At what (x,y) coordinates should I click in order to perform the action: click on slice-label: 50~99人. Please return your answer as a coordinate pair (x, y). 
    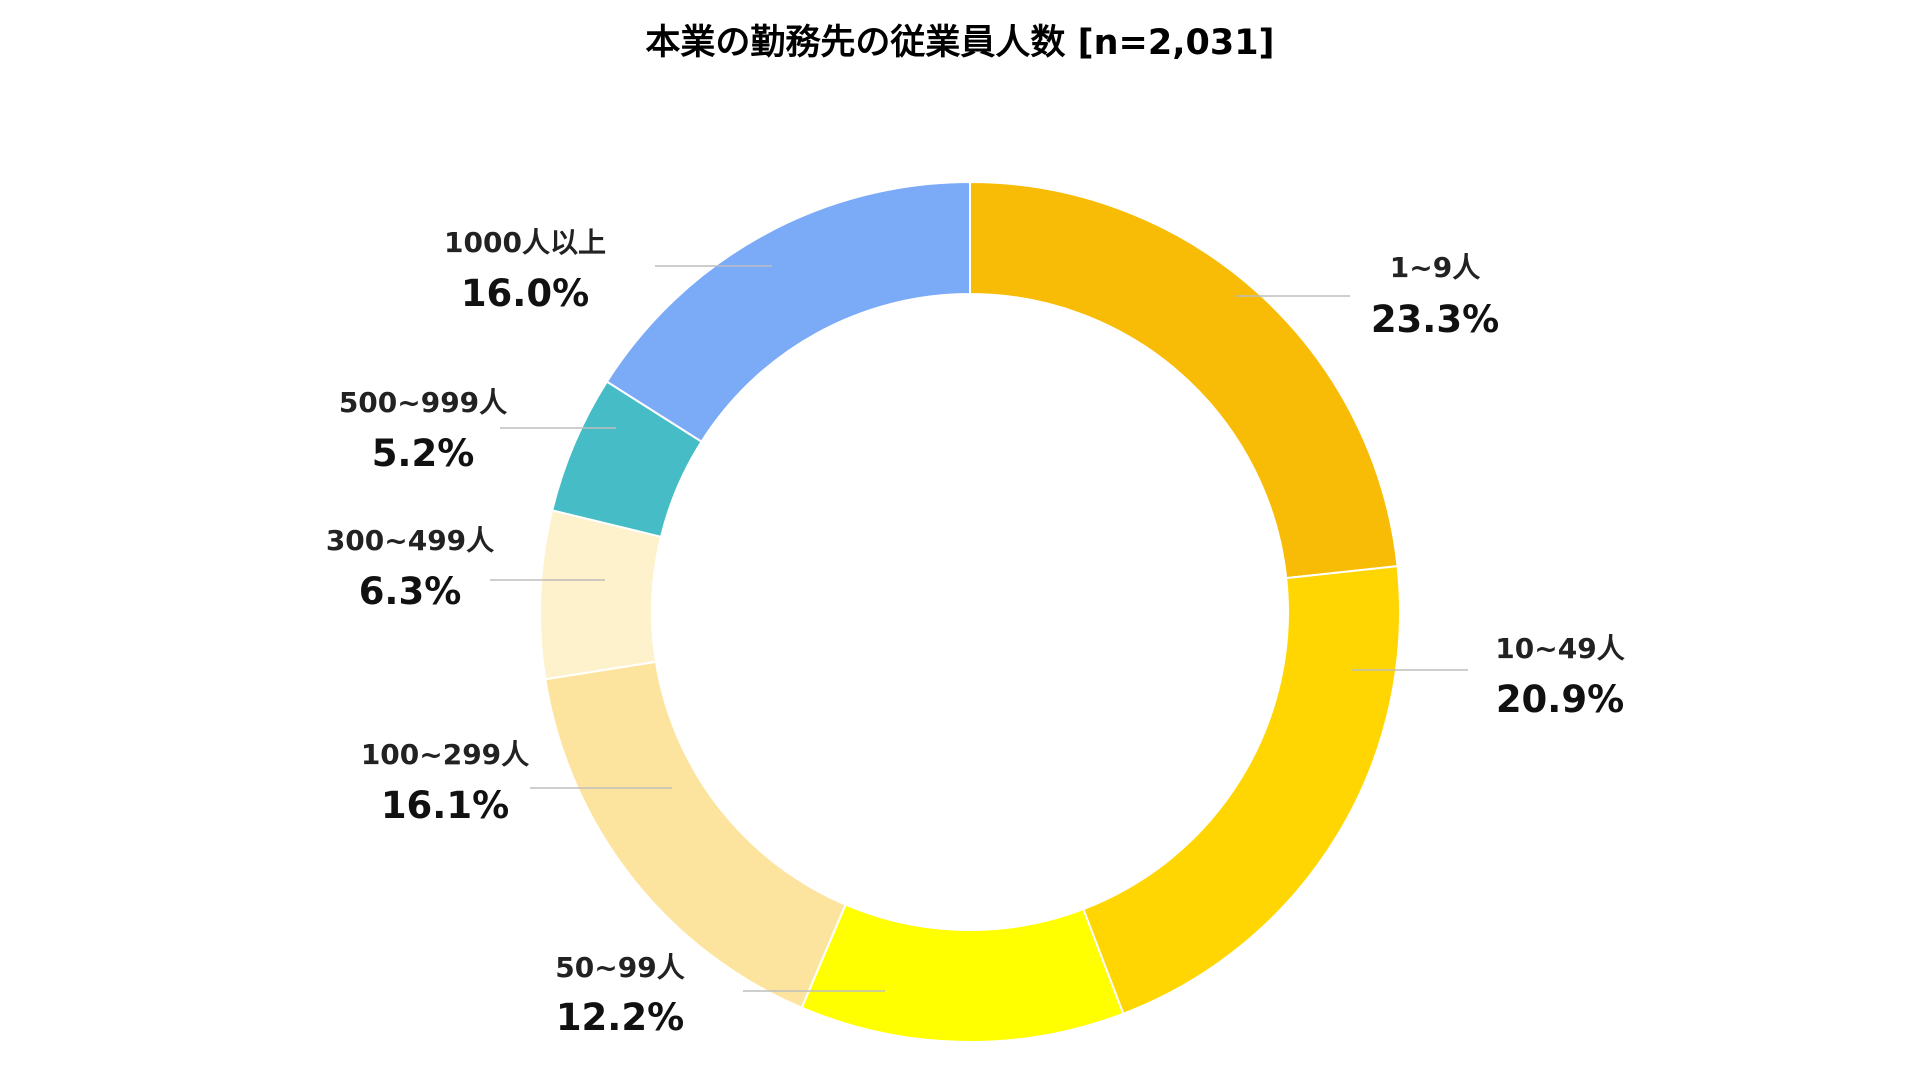
    Looking at the image, I should click on (619, 967).